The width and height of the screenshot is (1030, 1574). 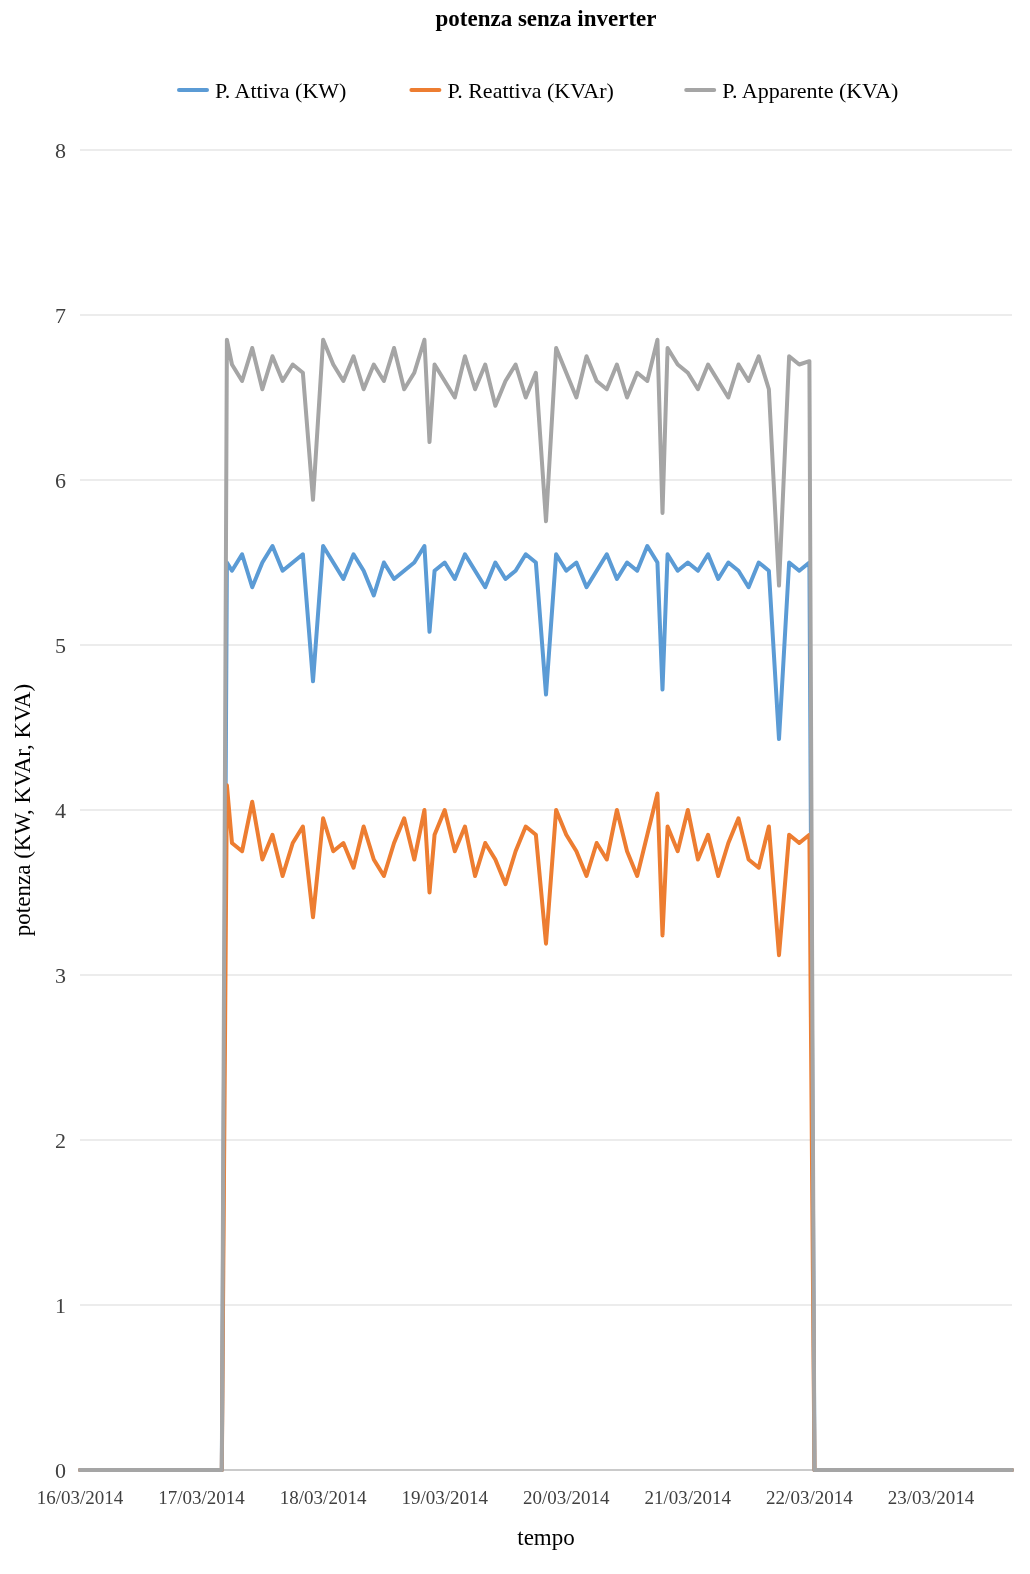 I want to click on x-tick-label: 19/03/2014, so click(x=445, y=1497).